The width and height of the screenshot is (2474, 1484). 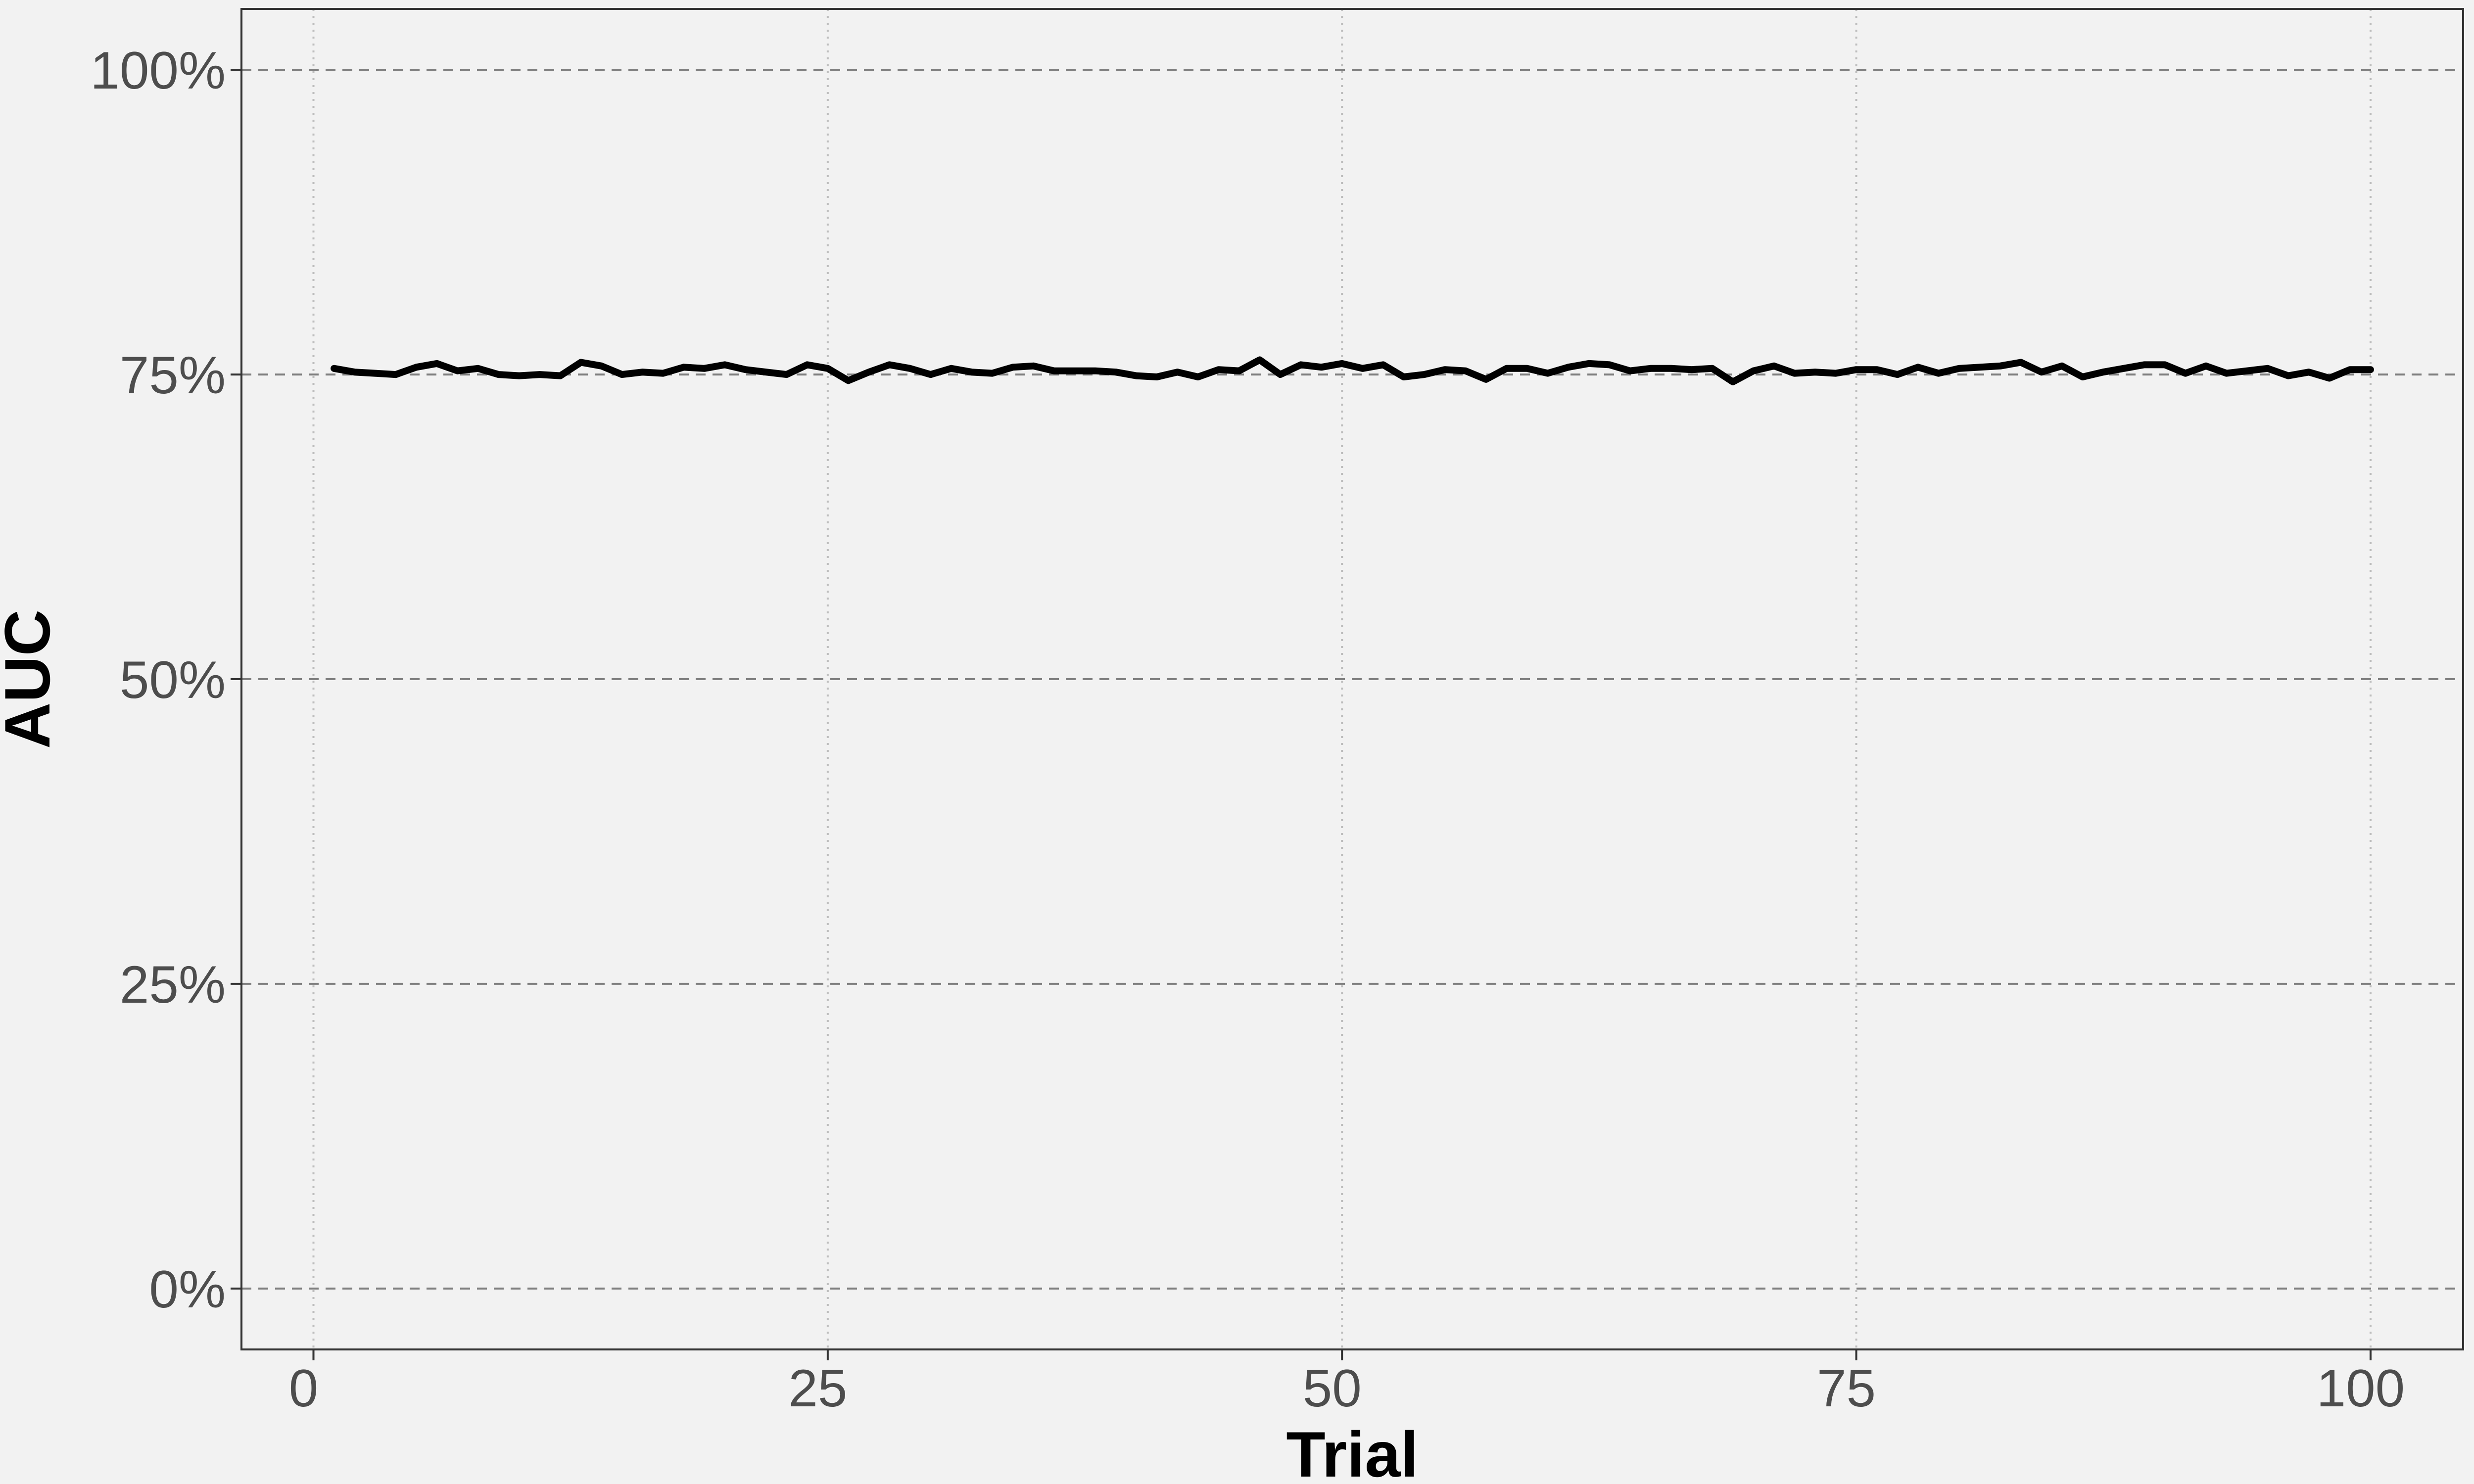 What do you see at coordinates (2361, 1388) in the screenshot?
I see `x-tick-label: 100` at bounding box center [2361, 1388].